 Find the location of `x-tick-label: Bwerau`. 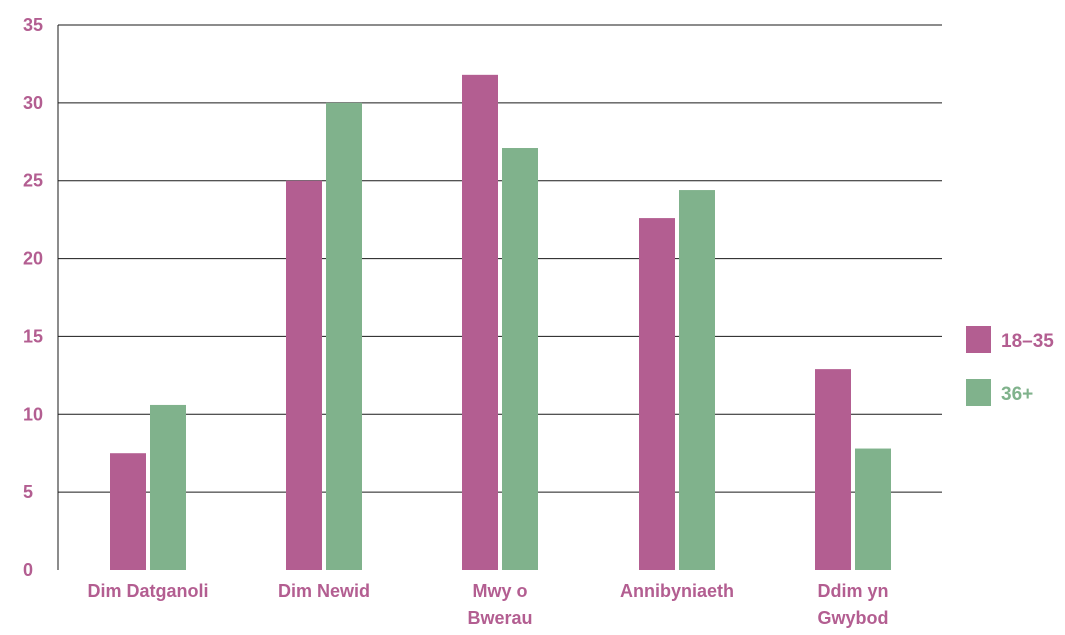

x-tick-label: Bwerau is located at coordinates (499, 618).